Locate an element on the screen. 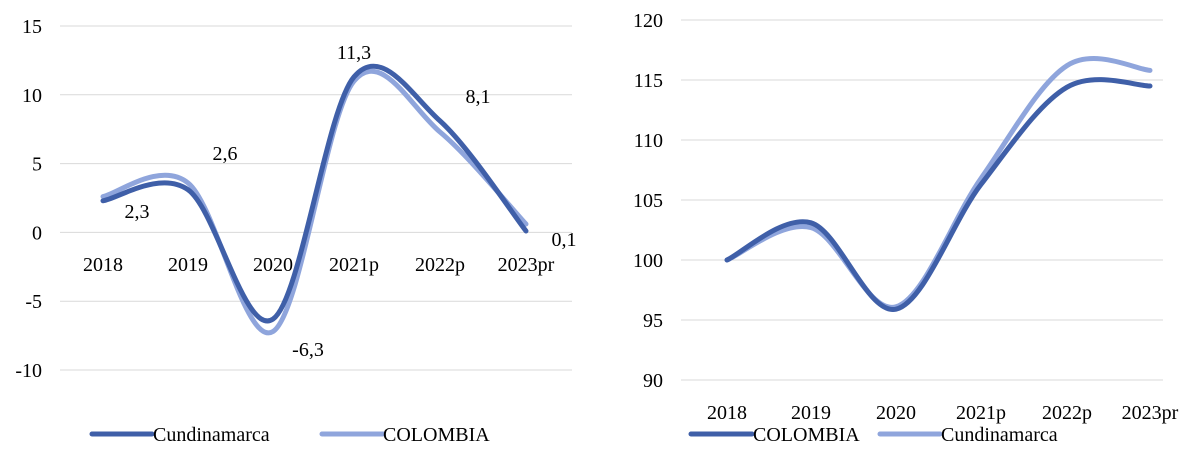 This screenshot has width=1189, height=452. y-tick-label: 15 is located at coordinates (32, 27).